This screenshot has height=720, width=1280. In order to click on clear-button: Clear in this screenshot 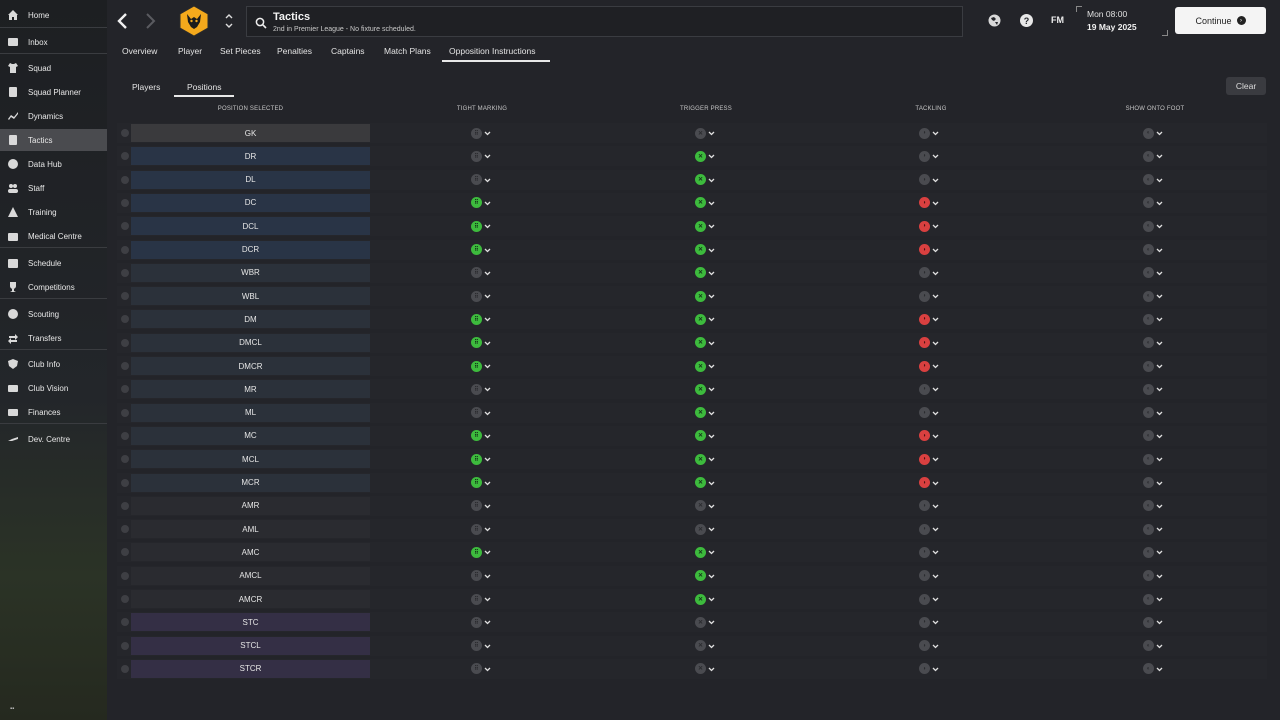, I will do `click(1246, 86)`.